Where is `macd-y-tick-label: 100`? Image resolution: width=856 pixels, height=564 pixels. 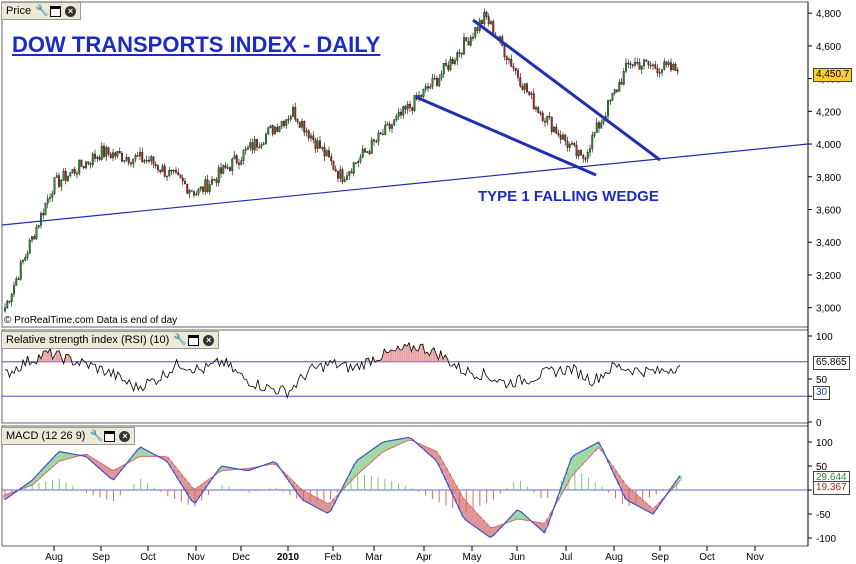
macd-y-tick-label: 100 is located at coordinates (824, 443).